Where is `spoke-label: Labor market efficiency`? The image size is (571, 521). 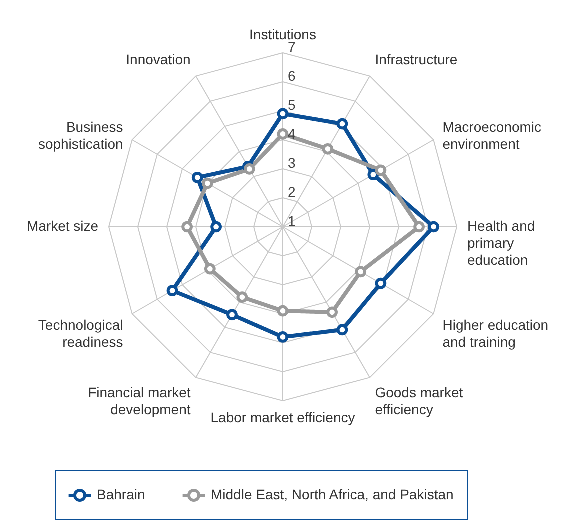 spoke-label: Labor market efficiency is located at coordinates (283, 417).